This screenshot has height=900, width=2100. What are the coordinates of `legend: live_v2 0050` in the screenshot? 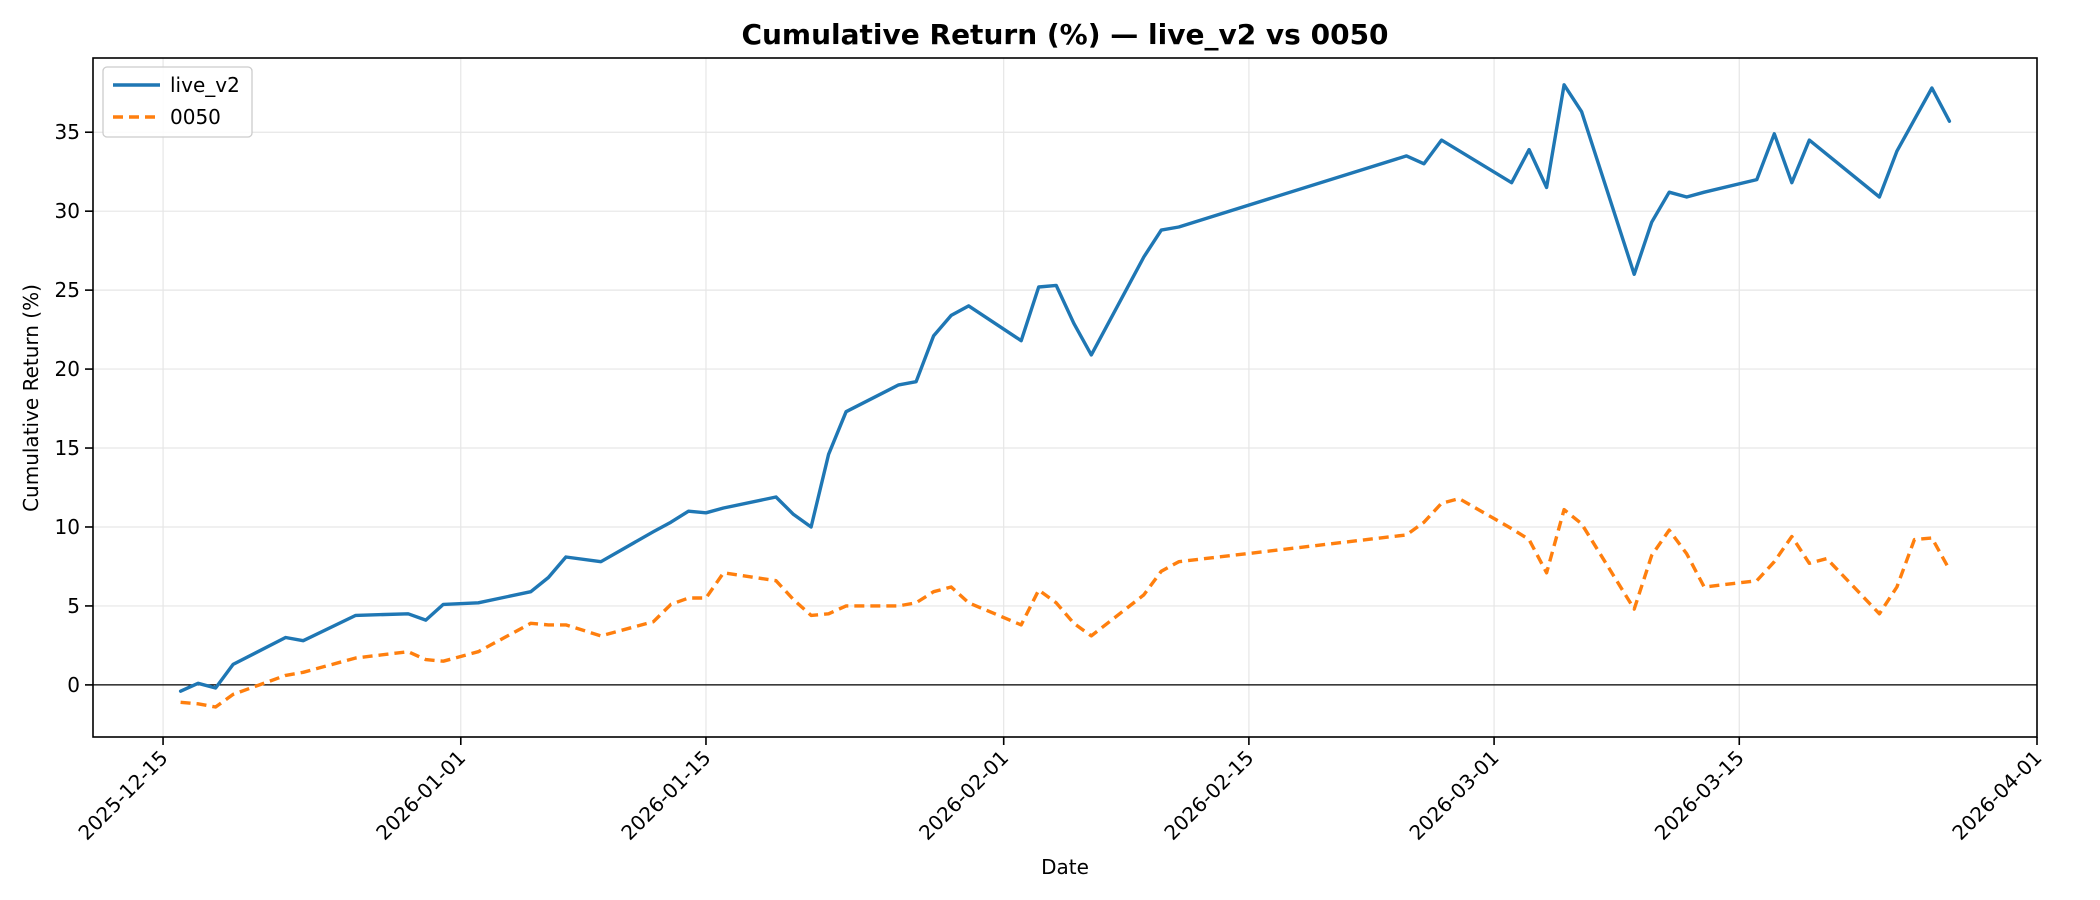 It's located at (177, 102).